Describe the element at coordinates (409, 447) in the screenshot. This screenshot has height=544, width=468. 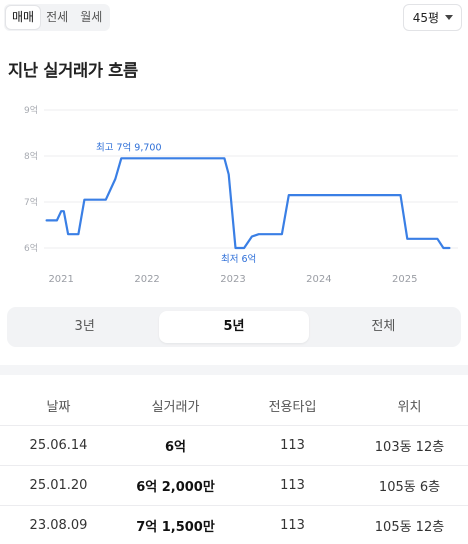
I see `row-location: 103동 12층` at that location.